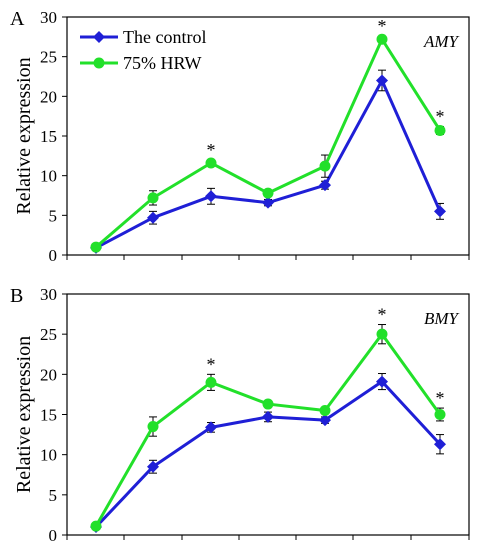  I want to click on legend-label: 75% HRW, so click(162, 63).